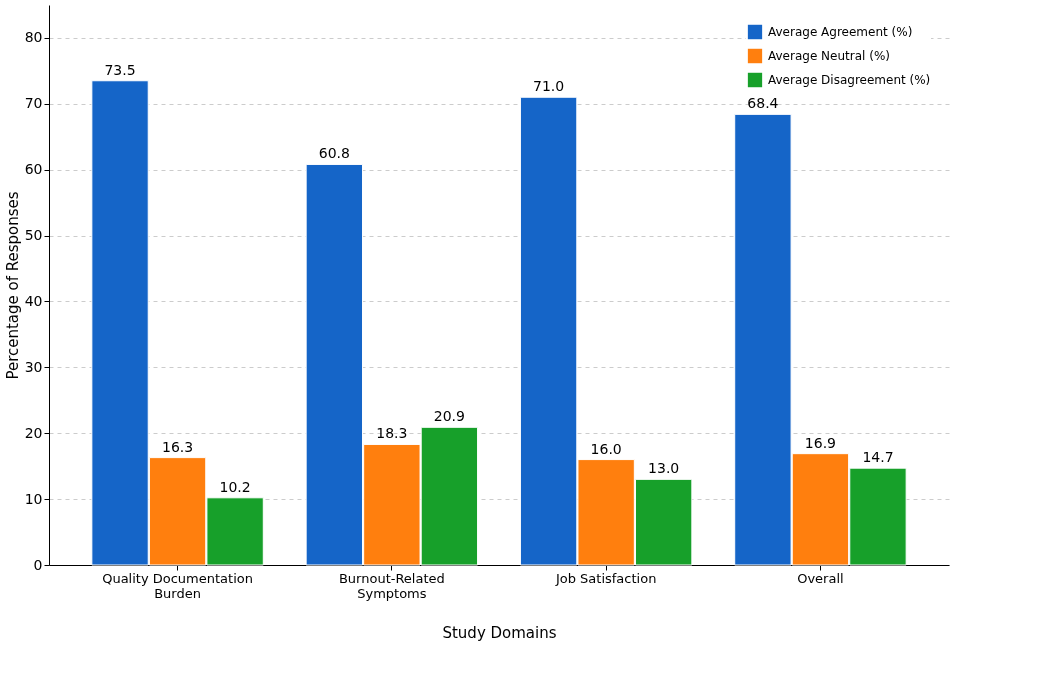 Image resolution: width=1037 pixels, height=689 pixels. Describe the element at coordinates (177, 446) in the screenshot. I see `data-label: 16.3` at that location.